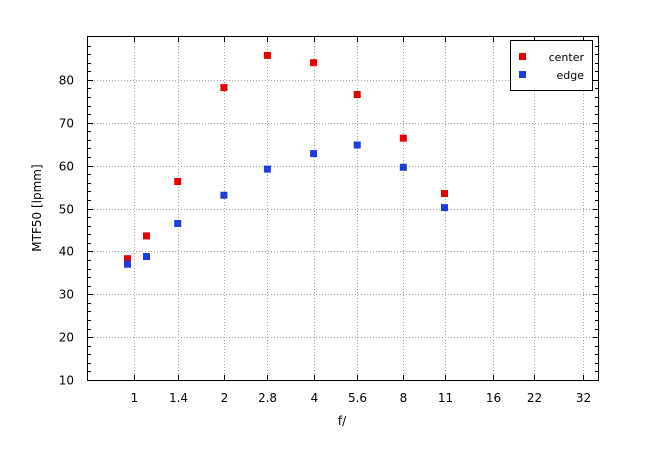 This screenshot has width=650, height=455. What do you see at coordinates (66, 252) in the screenshot?
I see `y-tick-label: 40` at bounding box center [66, 252].